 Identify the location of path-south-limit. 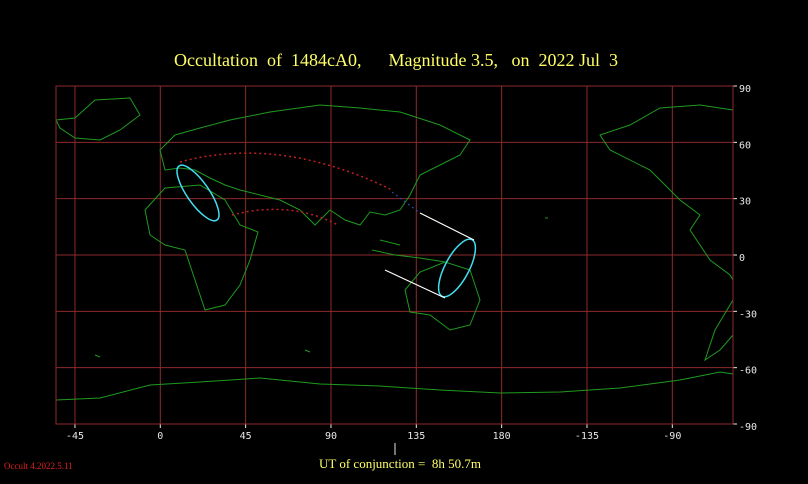
(285, 217).